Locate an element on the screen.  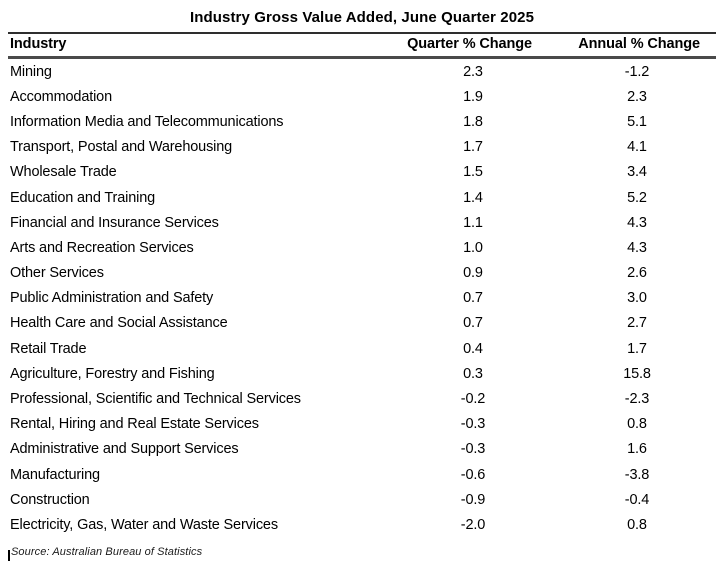
table-row: Transport, Postal and Warehousing 1.7 4.1 is located at coordinates (362, 147).